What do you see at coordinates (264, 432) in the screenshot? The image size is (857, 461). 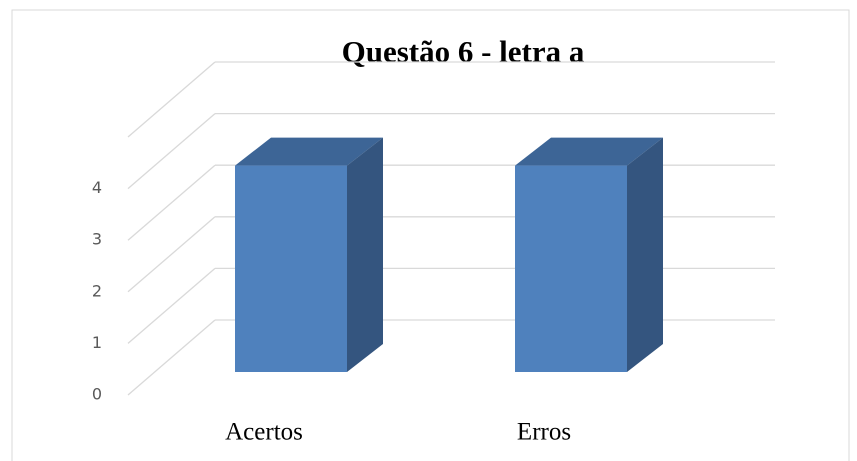 I see `x-tick-label: Acertos` at bounding box center [264, 432].